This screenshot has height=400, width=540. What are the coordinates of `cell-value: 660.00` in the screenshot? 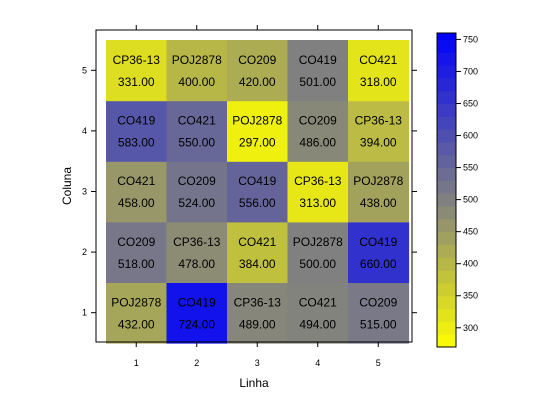 It's located at (378, 264).